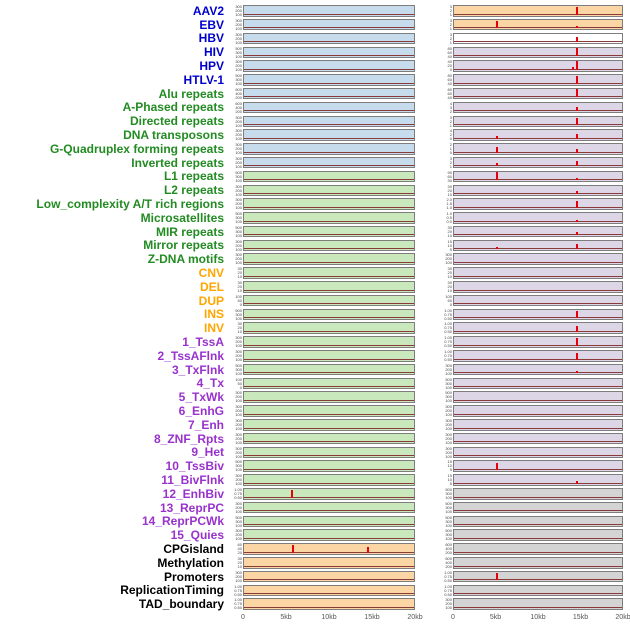 The height and width of the screenshot is (630, 630). Describe the element at coordinates (197, 369) in the screenshot. I see `row-label: 3_TxFlnk` at that location.